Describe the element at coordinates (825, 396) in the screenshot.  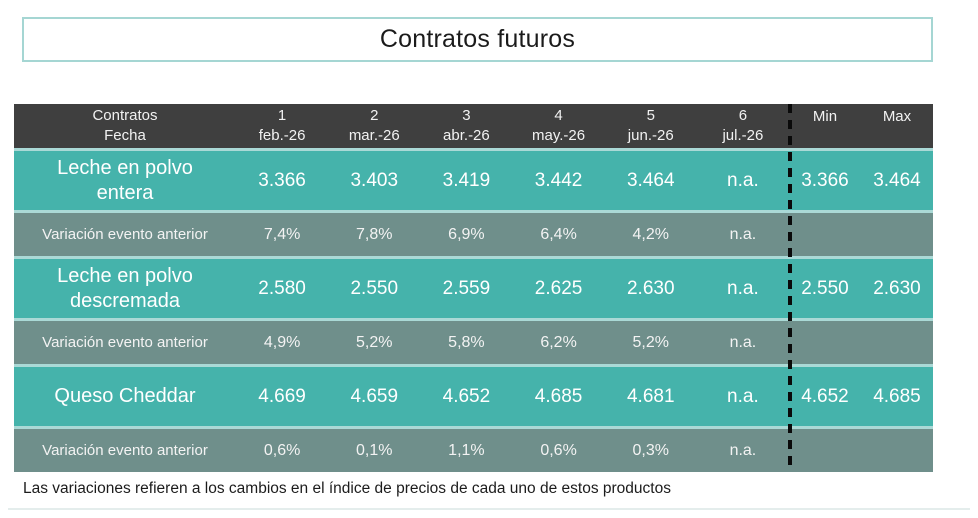
I see `product-min-value: 4.652` at that location.